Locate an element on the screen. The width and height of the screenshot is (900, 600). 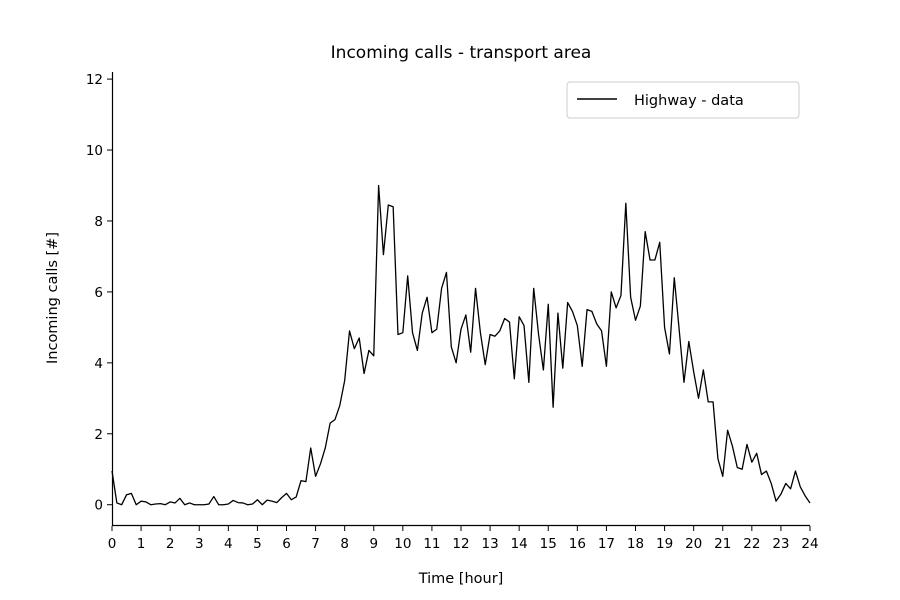
y-tick-label: 6 is located at coordinates (98, 293).